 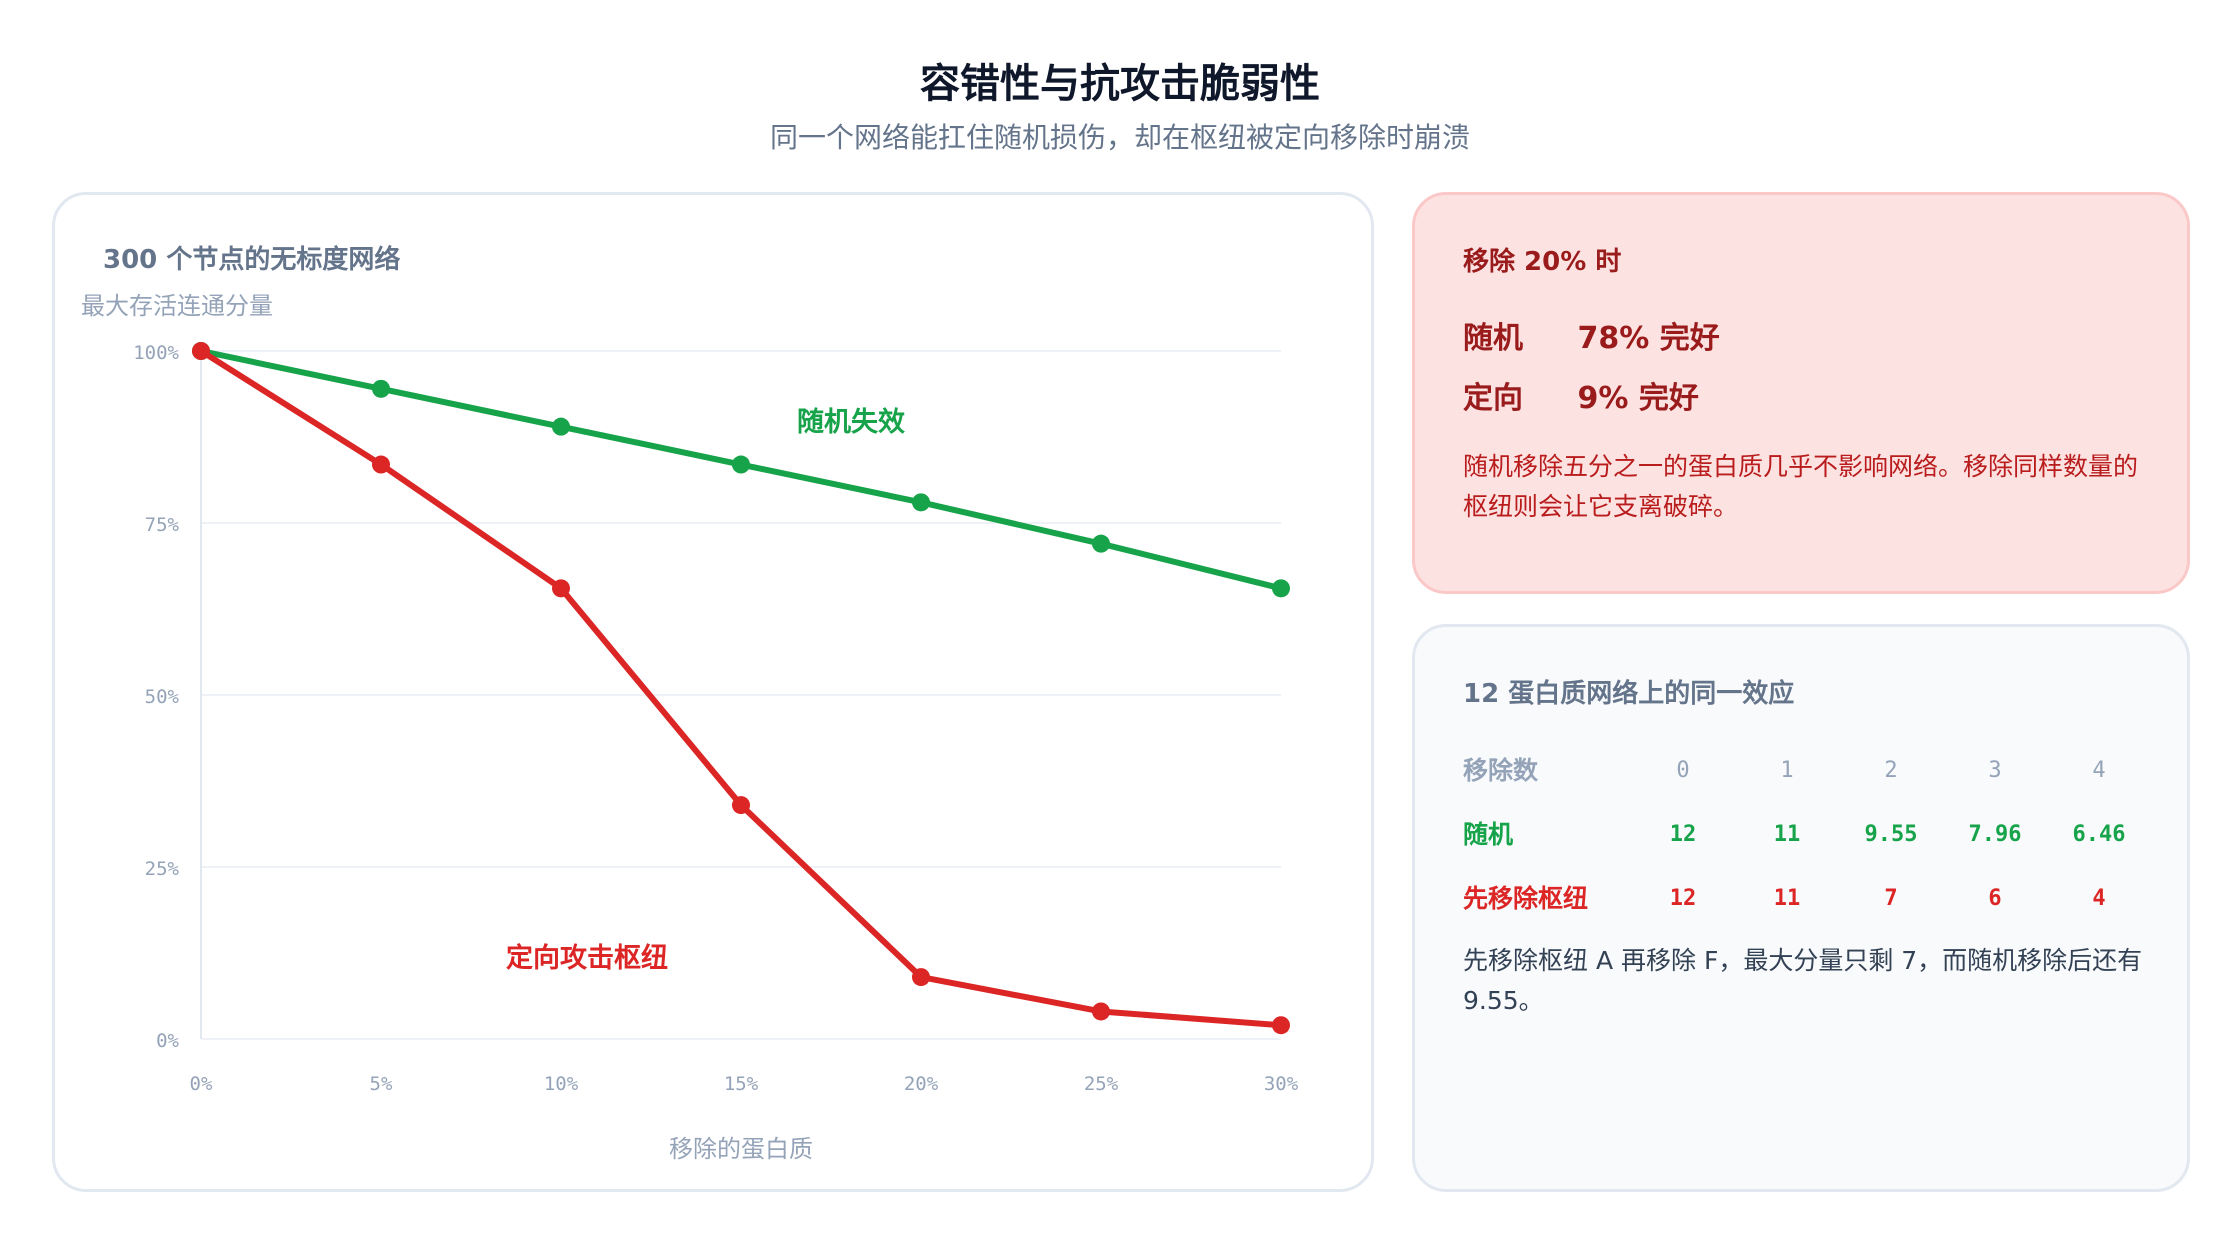 I want to click on table-row-random: 随机 12 11 9.55 7.96 6.46, so click(x=1813, y=835).